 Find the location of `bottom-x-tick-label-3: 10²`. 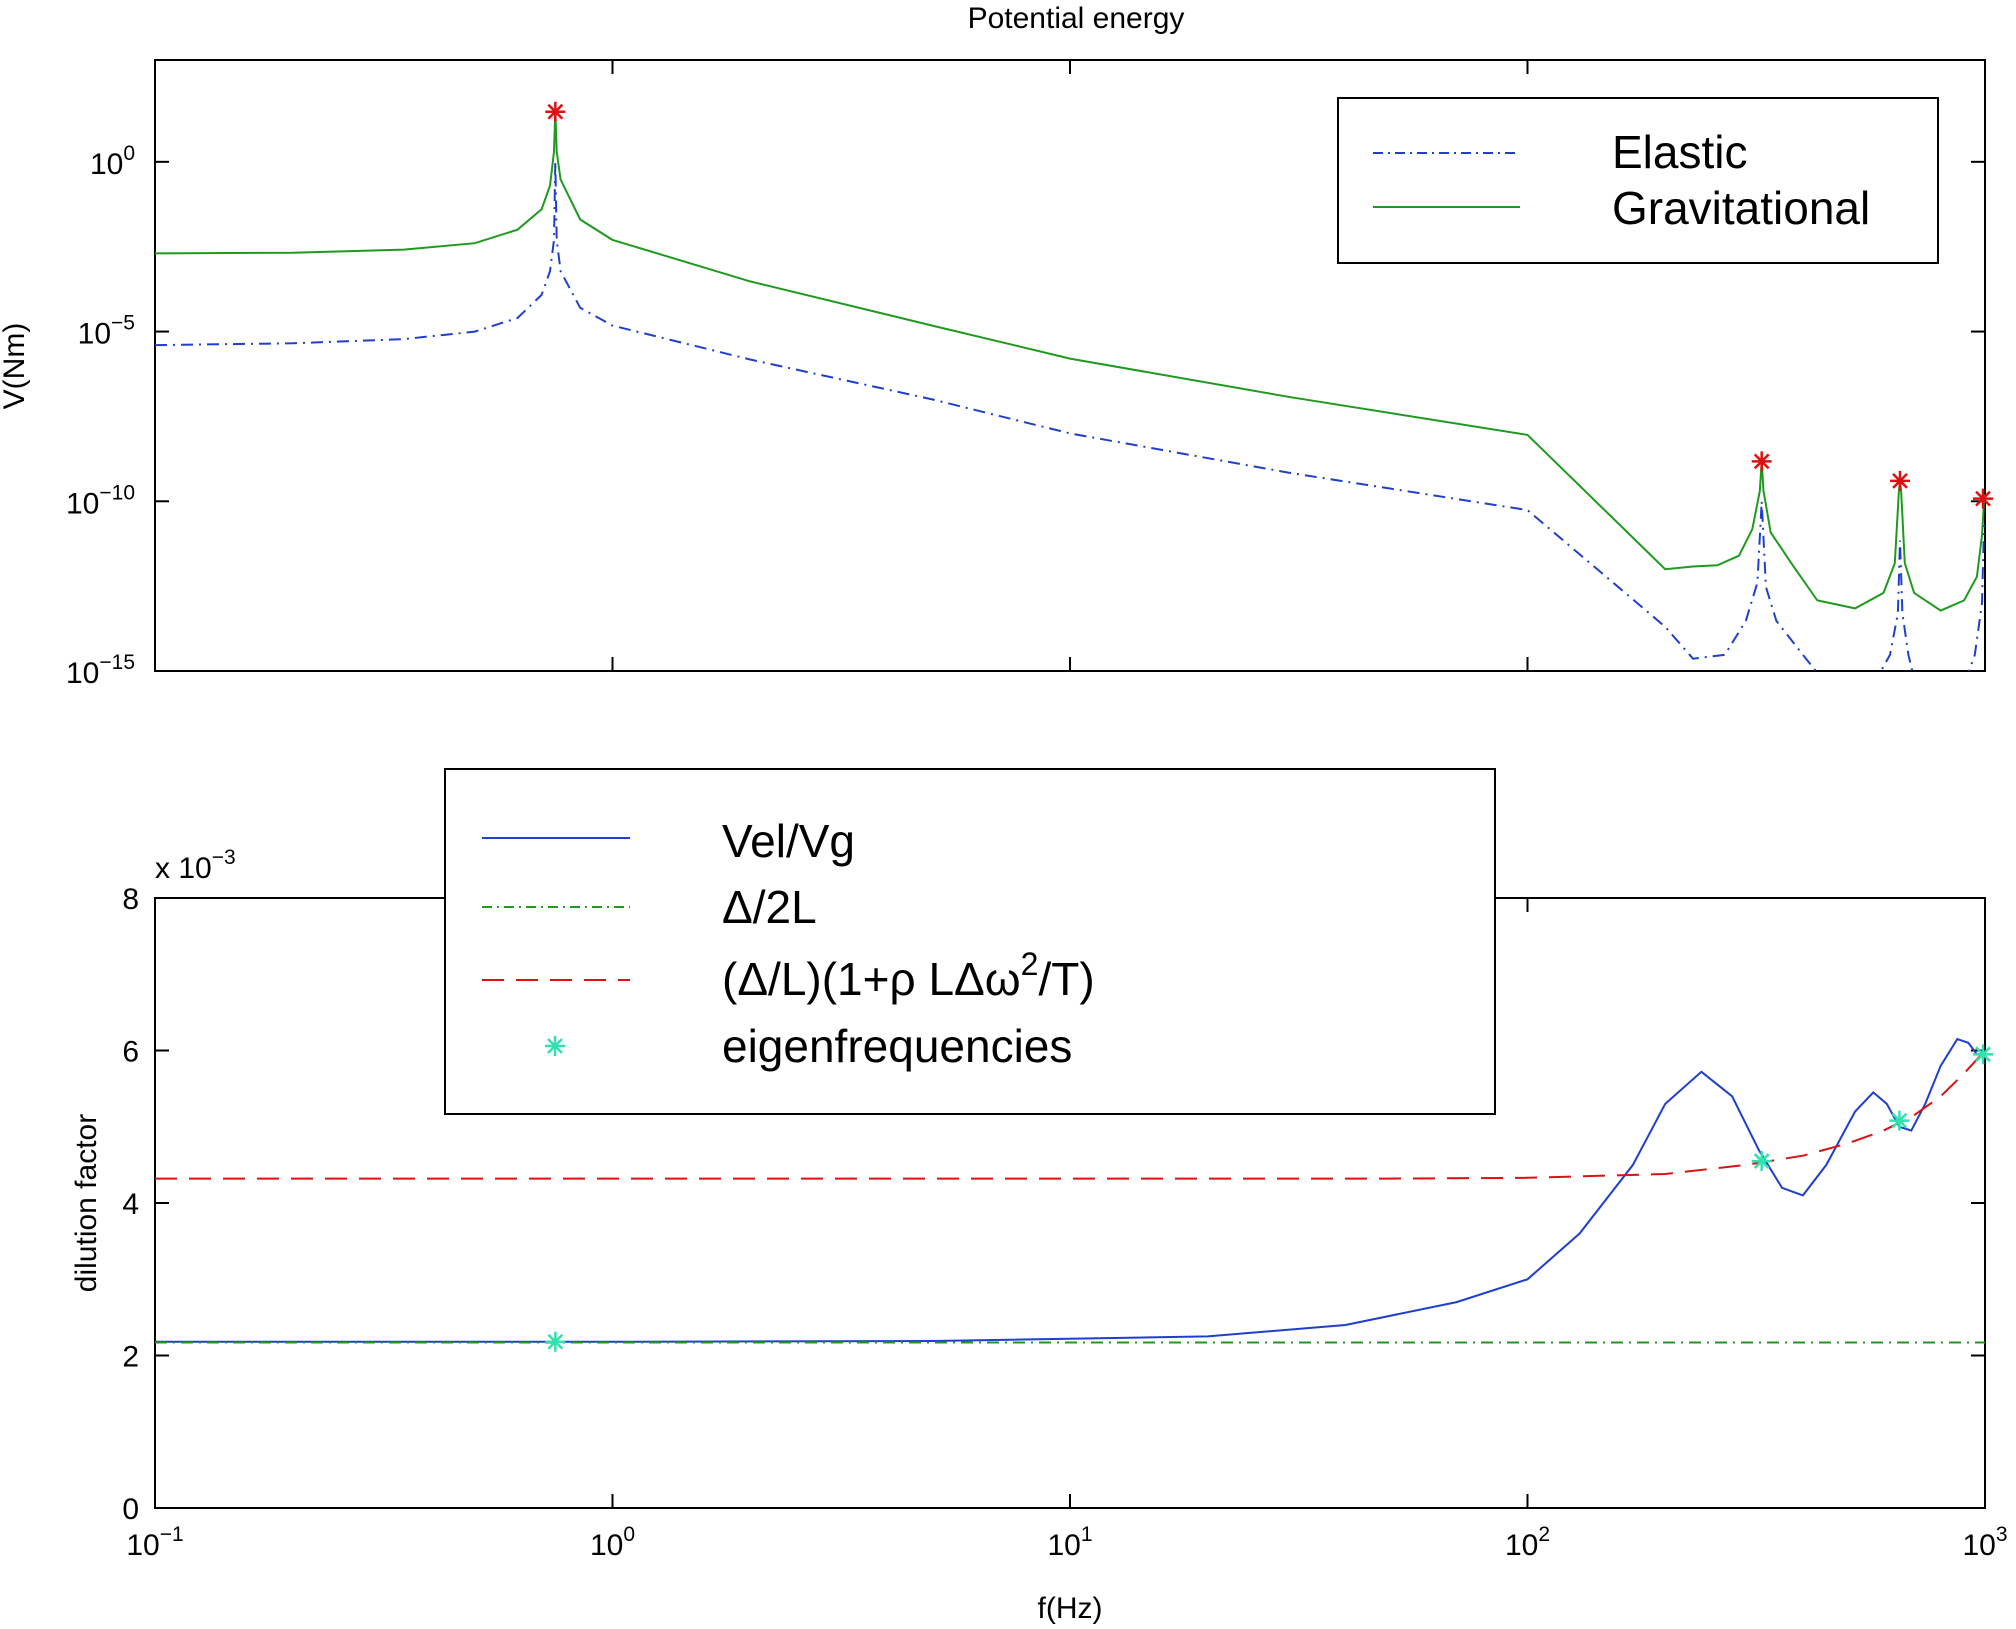

bottom-x-tick-label-3: 10² is located at coordinates (1527, 1542).